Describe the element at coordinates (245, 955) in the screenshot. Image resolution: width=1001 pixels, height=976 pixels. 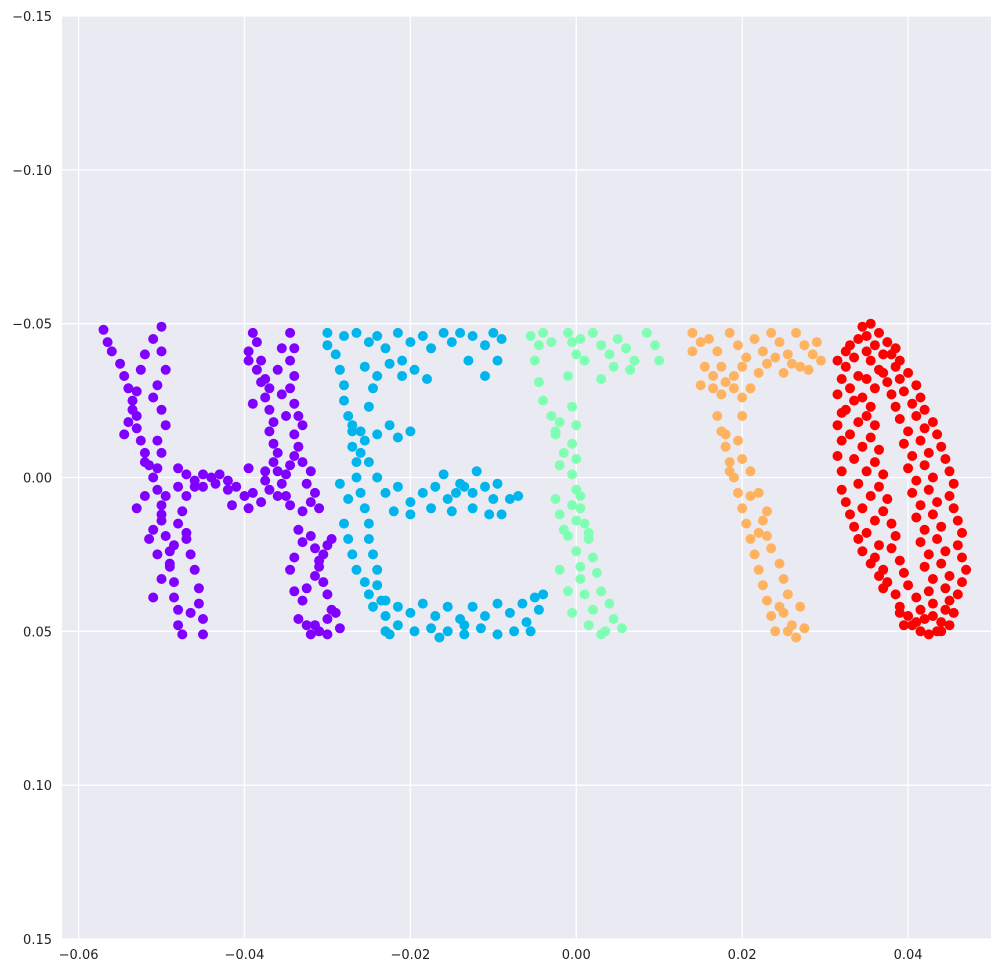
I see `x-tick-label: −0.04` at that location.